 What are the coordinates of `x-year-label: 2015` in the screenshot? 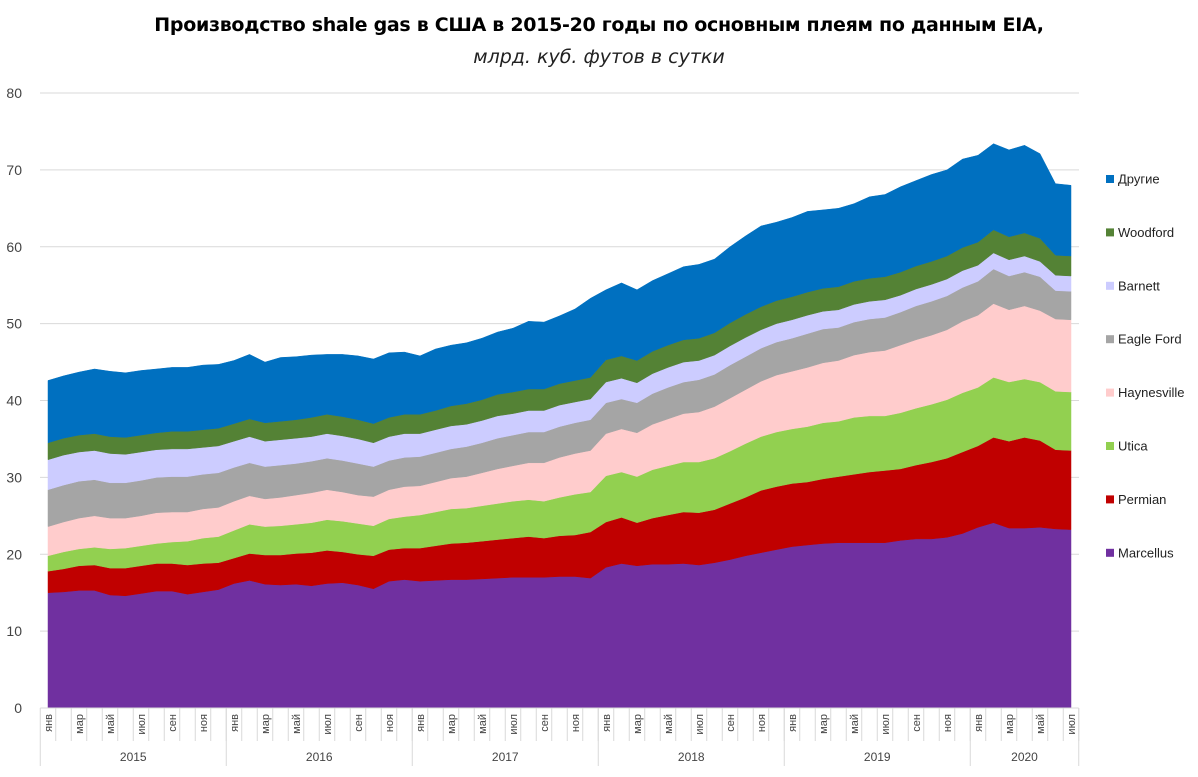 It's located at (133, 757).